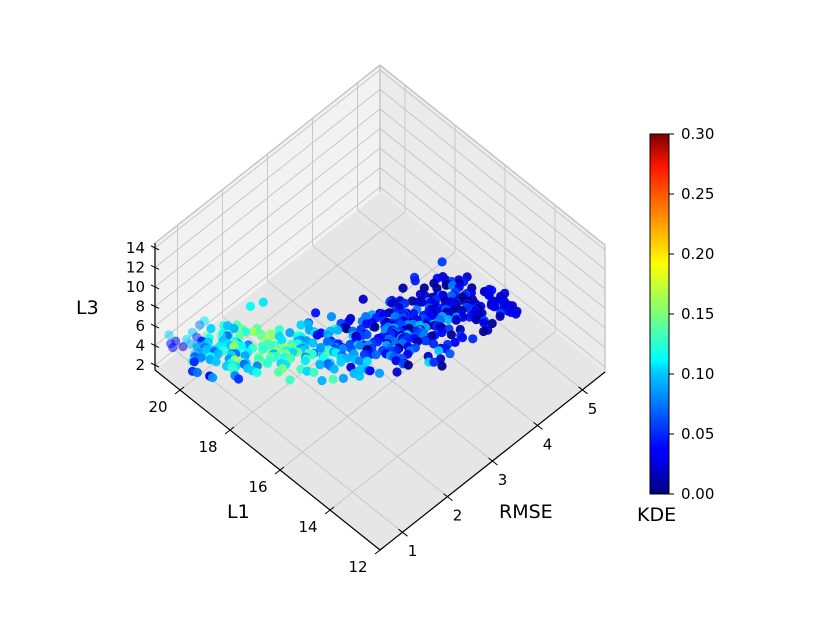 Image resolution: width=830 pixels, height=623 pixels. Describe the element at coordinates (697, 374) in the screenshot. I see `colorbar-tick-label: 0.10` at that location.